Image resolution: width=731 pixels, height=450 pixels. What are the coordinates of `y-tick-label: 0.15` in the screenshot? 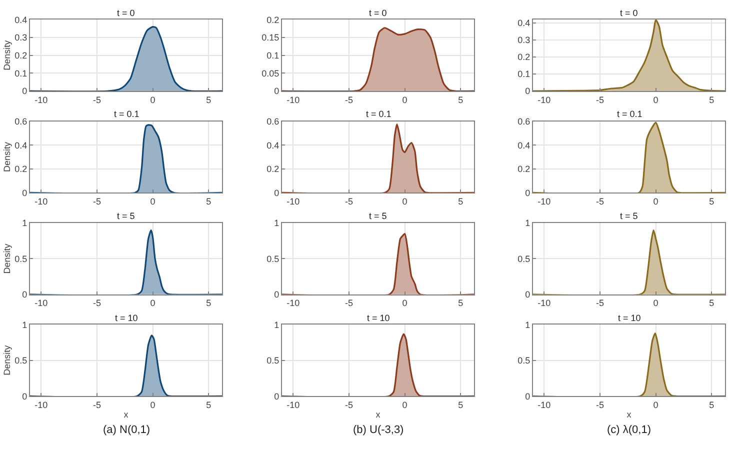 It's located at (271, 37).